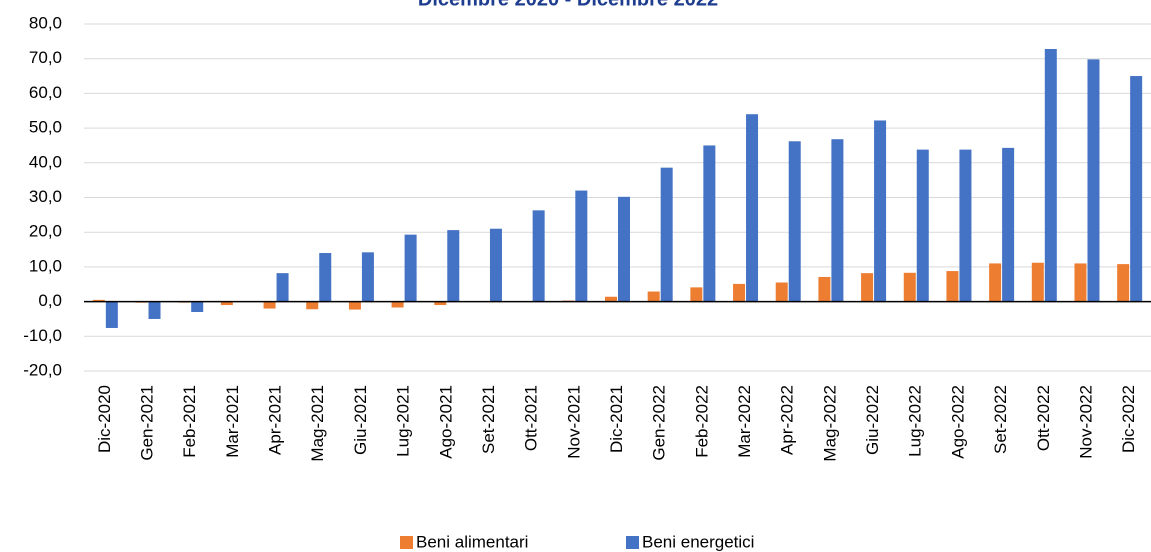 This screenshot has width=1151, height=552. I want to click on y-tick-label: 70,0, so click(45, 57).